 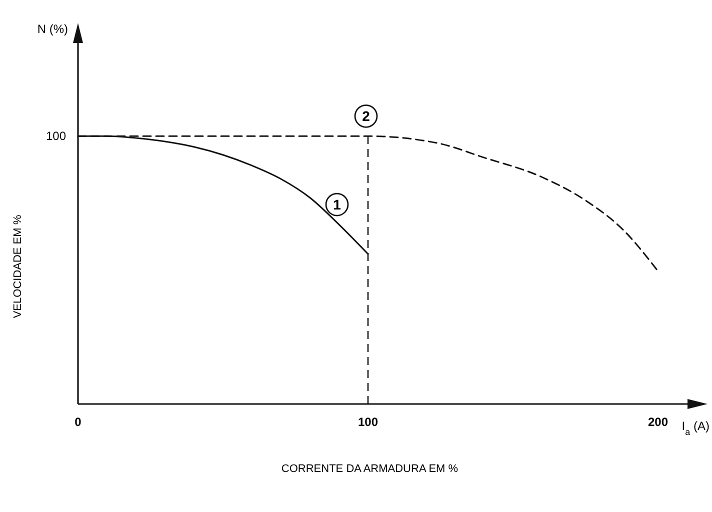 I want to click on x-tick-label: 100, so click(x=368, y=422).